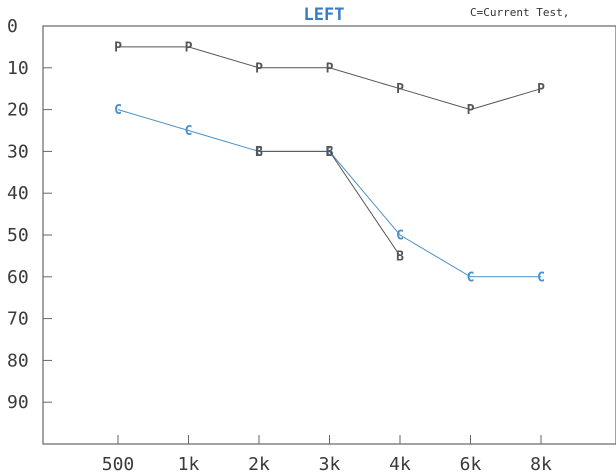 The width and height of the screenshot is (616, 475). What do you see at coordinates (330, 78) in the screenshot?
I see `series-line-p` at bounding box center [330, 78].